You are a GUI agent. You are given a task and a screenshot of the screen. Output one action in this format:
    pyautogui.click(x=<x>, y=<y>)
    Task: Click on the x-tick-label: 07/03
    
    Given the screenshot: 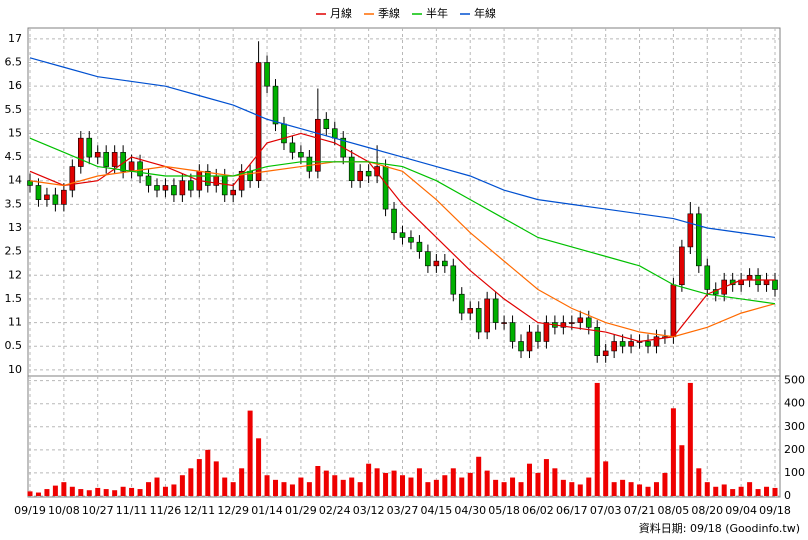 What is the action you would take?
    pyautogui.click(x=606, y=510)
    